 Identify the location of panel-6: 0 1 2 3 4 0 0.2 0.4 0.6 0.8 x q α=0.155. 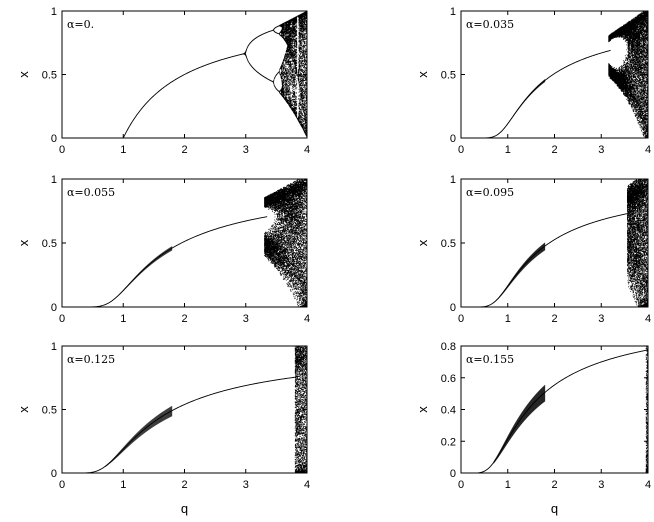
(533, 428).